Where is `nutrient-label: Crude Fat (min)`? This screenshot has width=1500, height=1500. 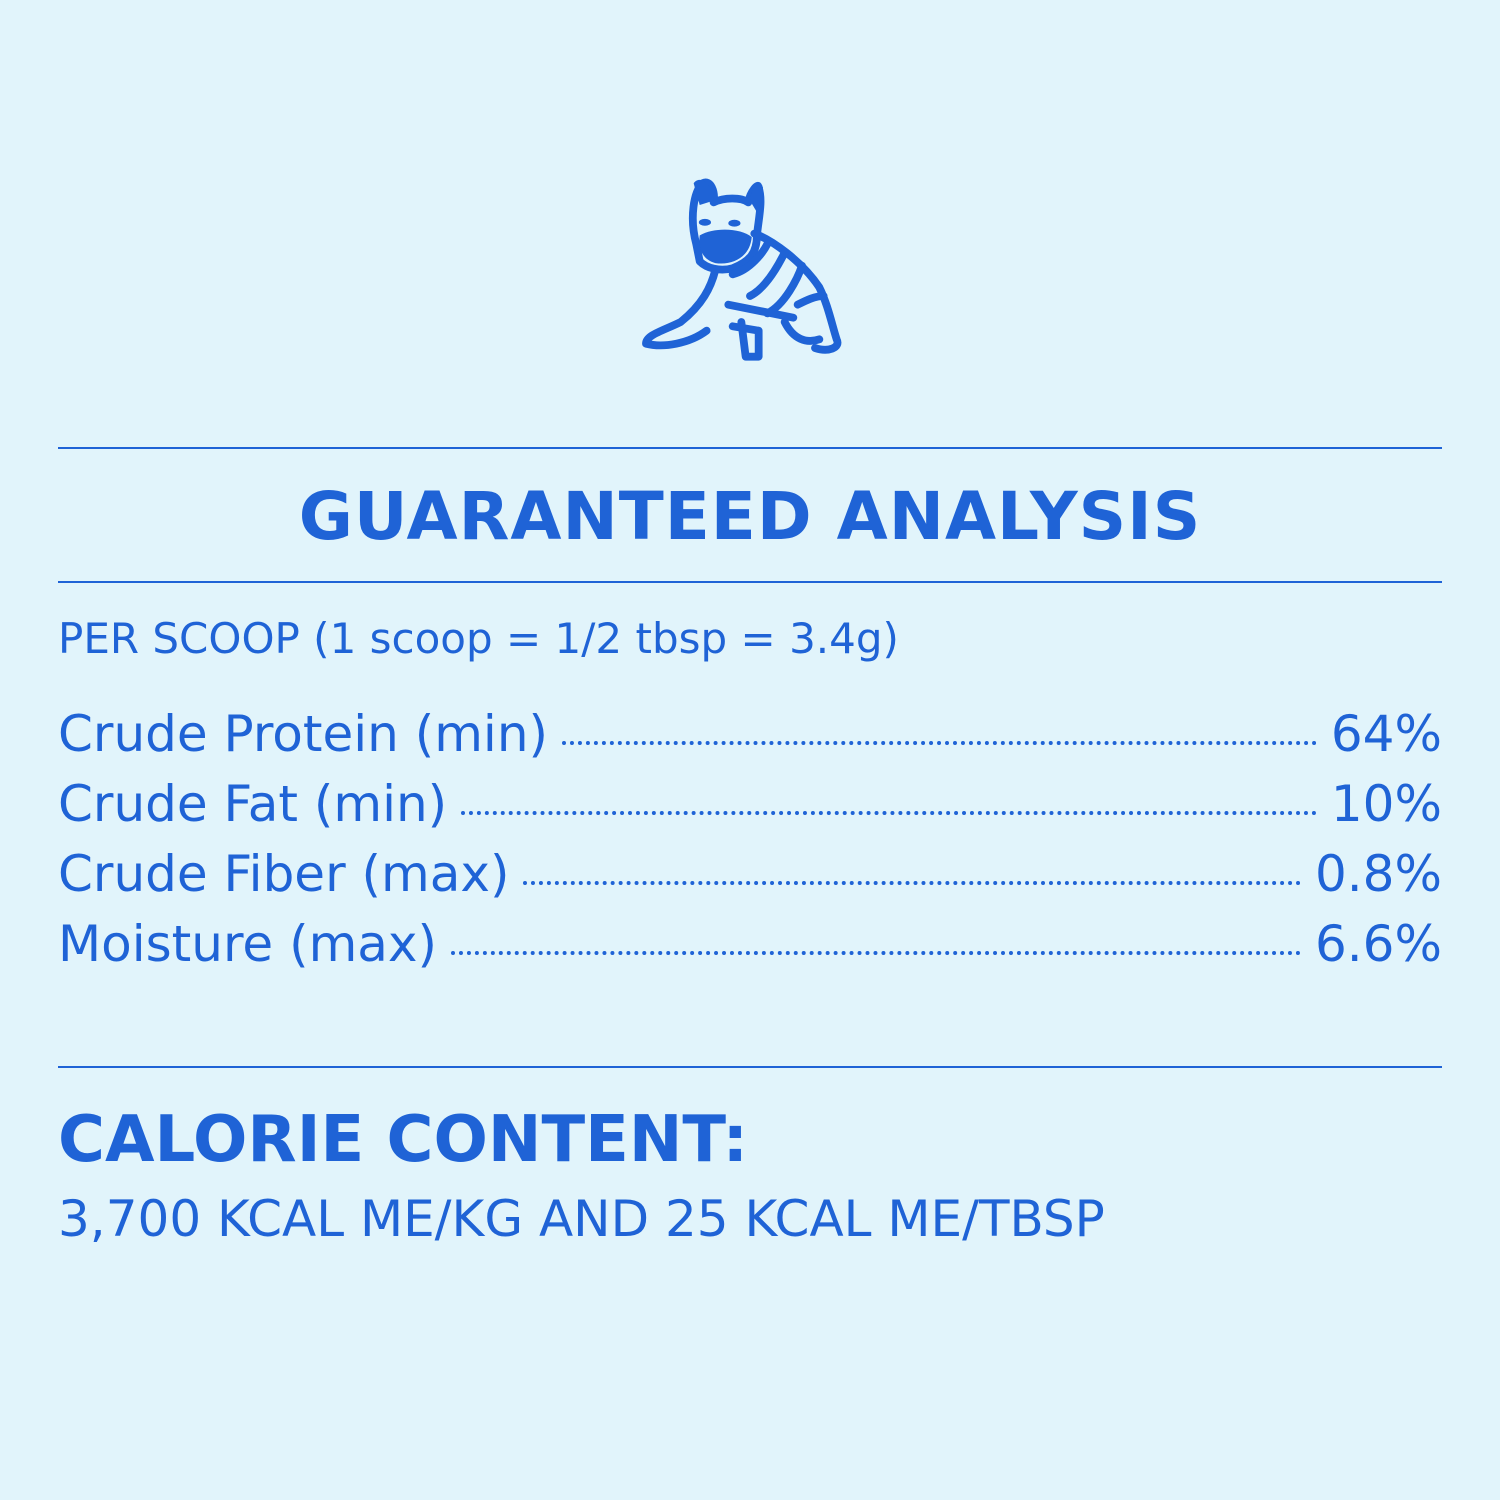
nutrient-label: Crude Fat (min) is located at coordinates (253, 804).